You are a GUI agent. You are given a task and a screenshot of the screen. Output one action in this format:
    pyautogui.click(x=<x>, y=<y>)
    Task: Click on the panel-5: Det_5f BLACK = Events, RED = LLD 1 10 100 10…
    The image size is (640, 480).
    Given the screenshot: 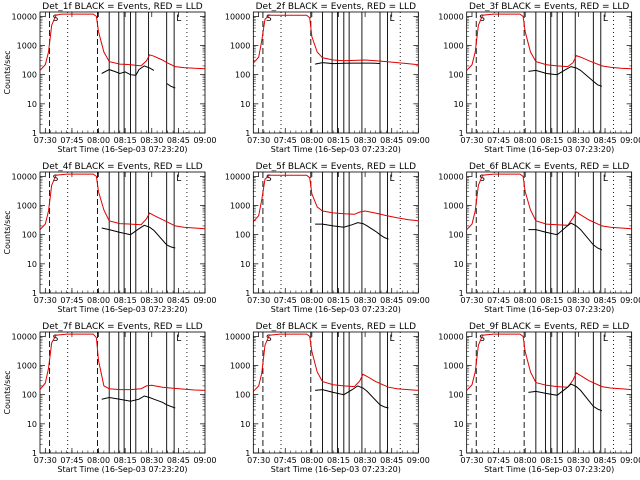 What is the action you would take?
    pyautogui.click(x=327, y=238)
    